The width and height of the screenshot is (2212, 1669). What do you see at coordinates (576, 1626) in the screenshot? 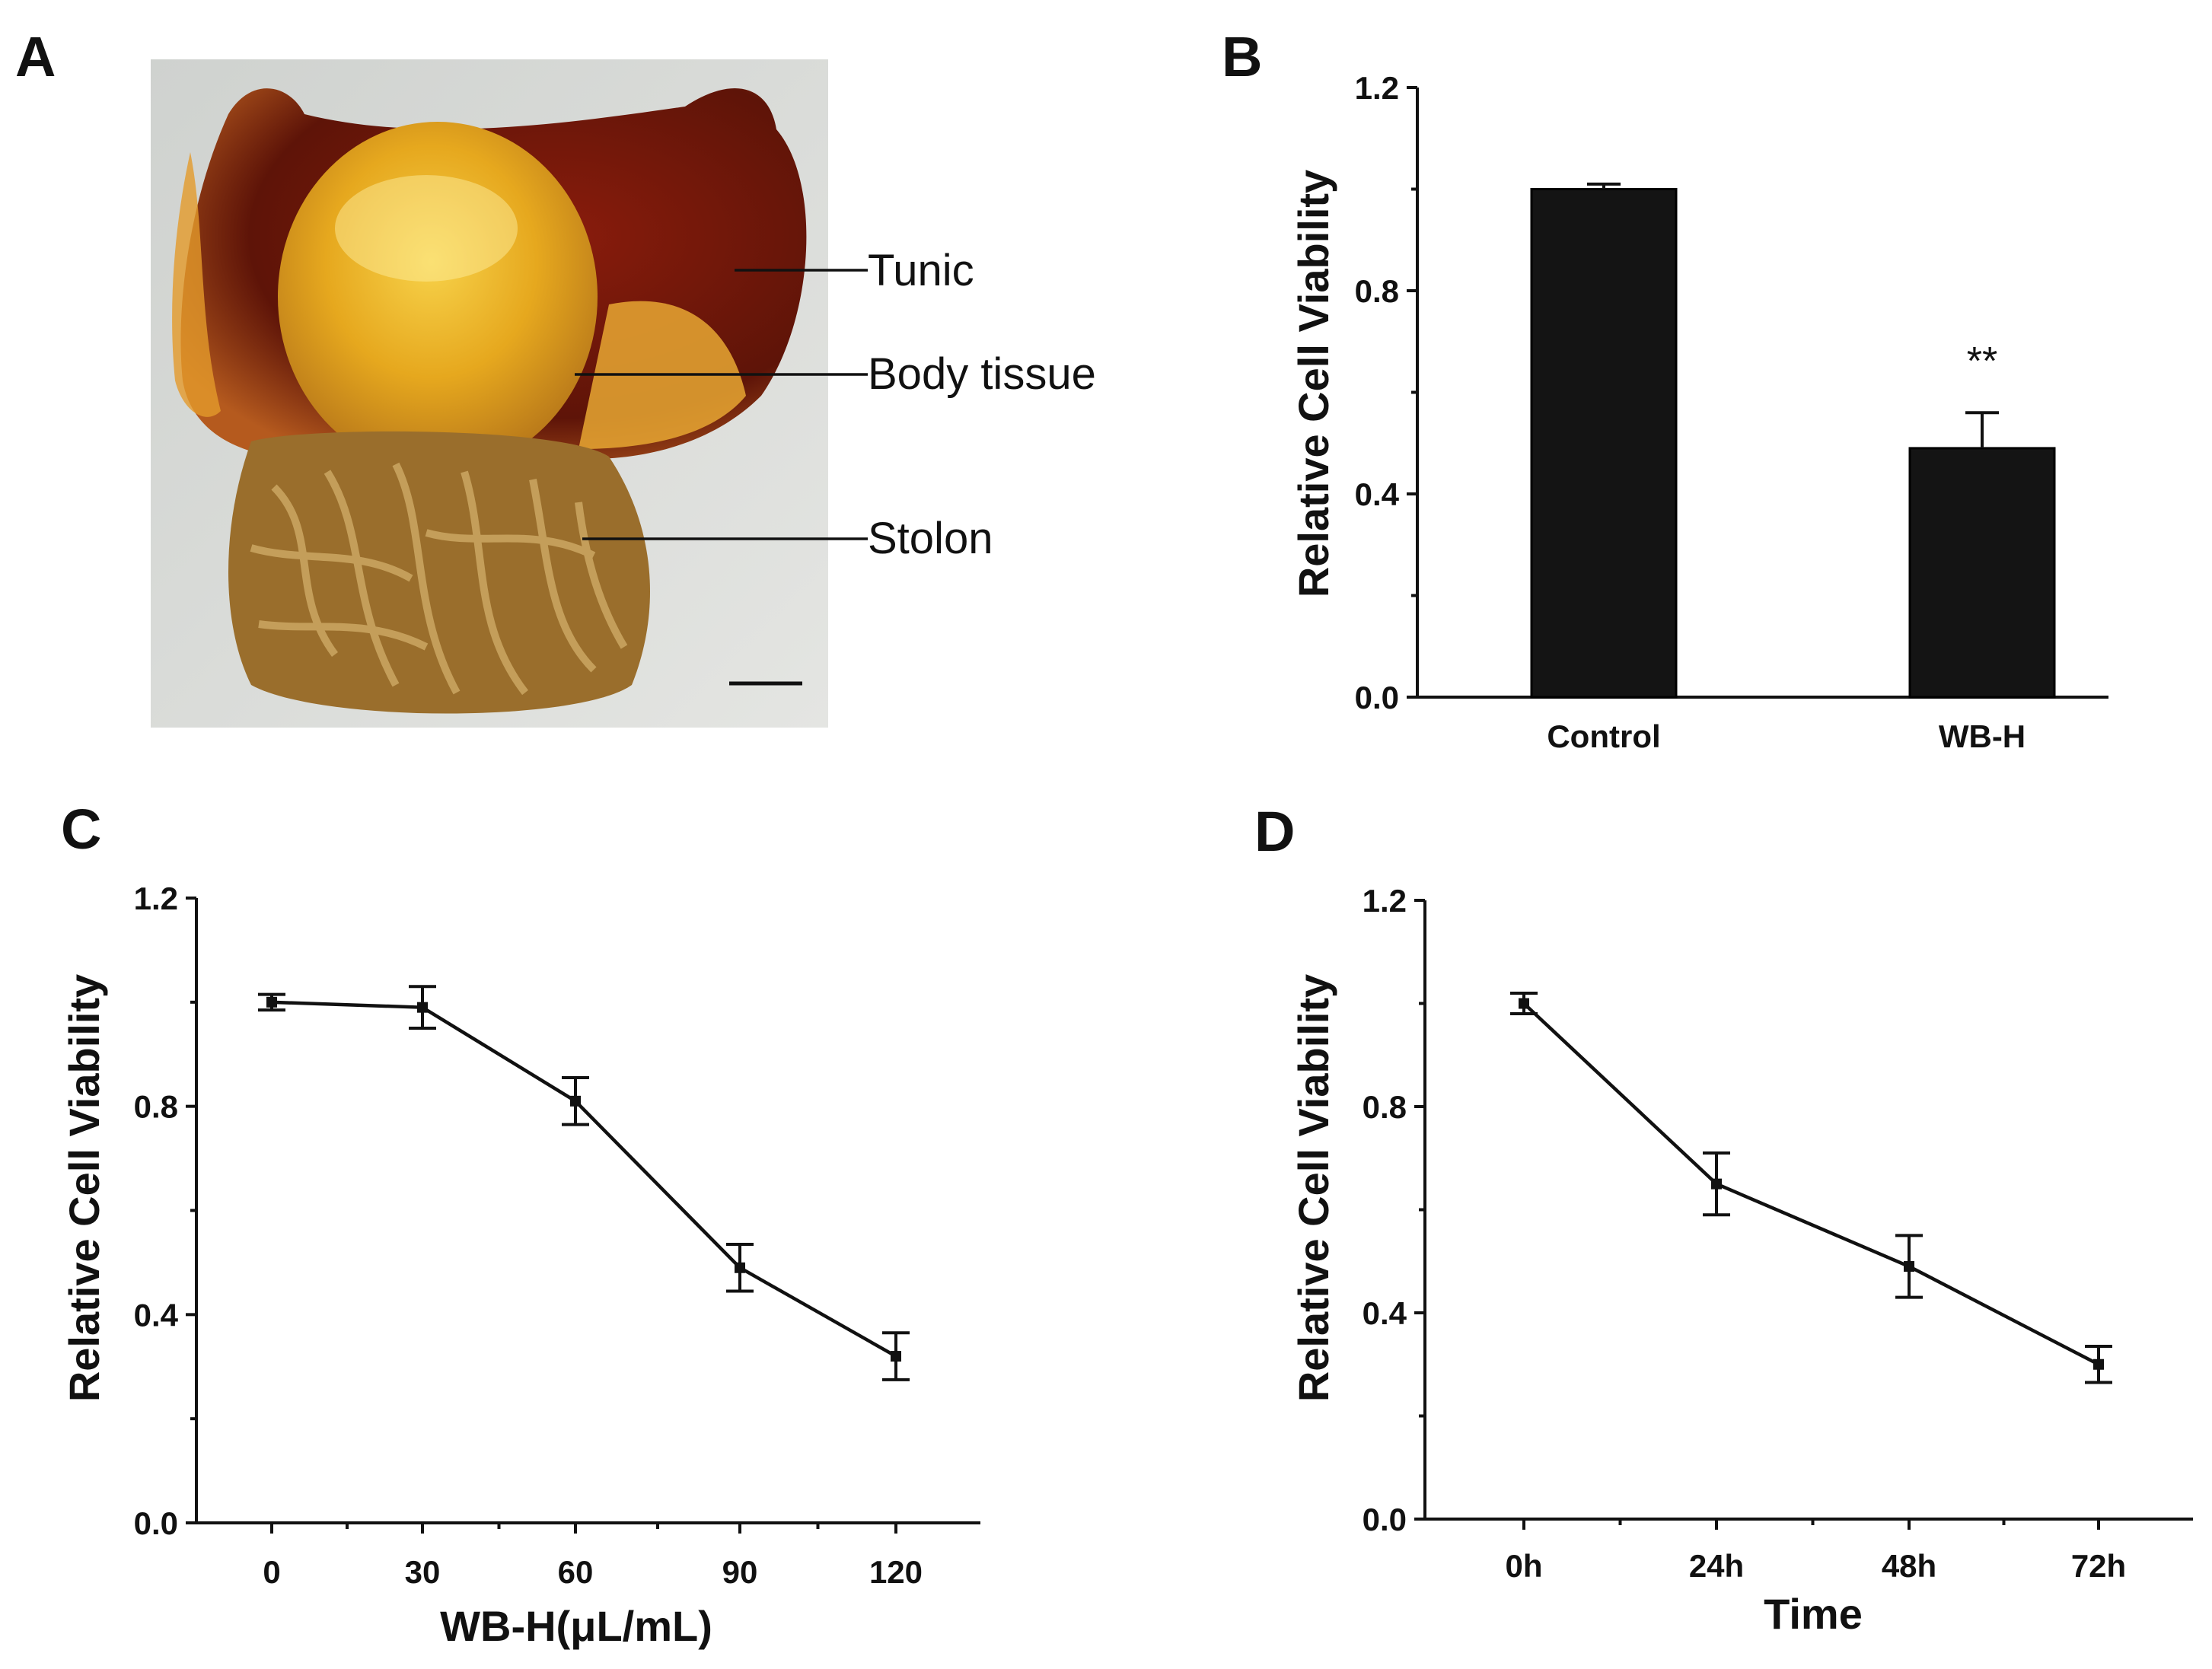
I see `panel-c-x-axis-title: WB-H(μL/mL)` at bounding box center [576, 1626].